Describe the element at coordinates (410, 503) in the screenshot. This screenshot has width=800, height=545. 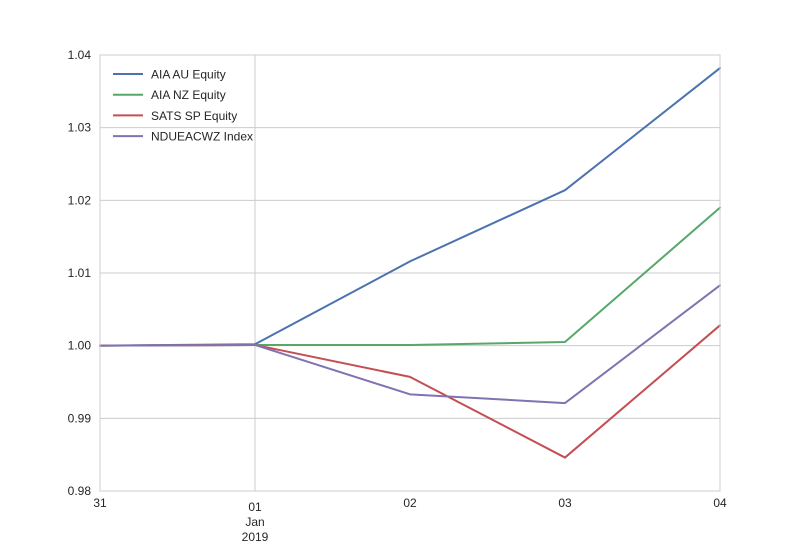
I see `x-tick-label: 02` at that location.